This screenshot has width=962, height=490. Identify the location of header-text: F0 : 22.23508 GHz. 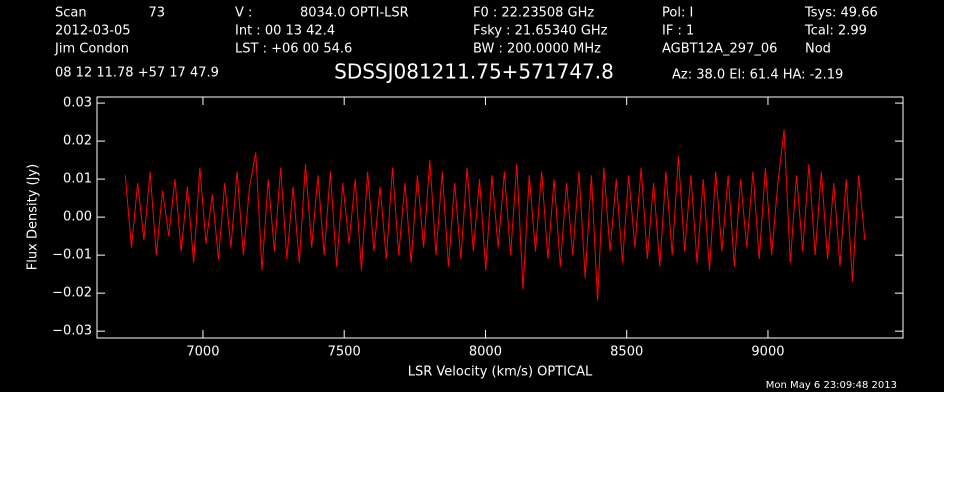
(533, 13).